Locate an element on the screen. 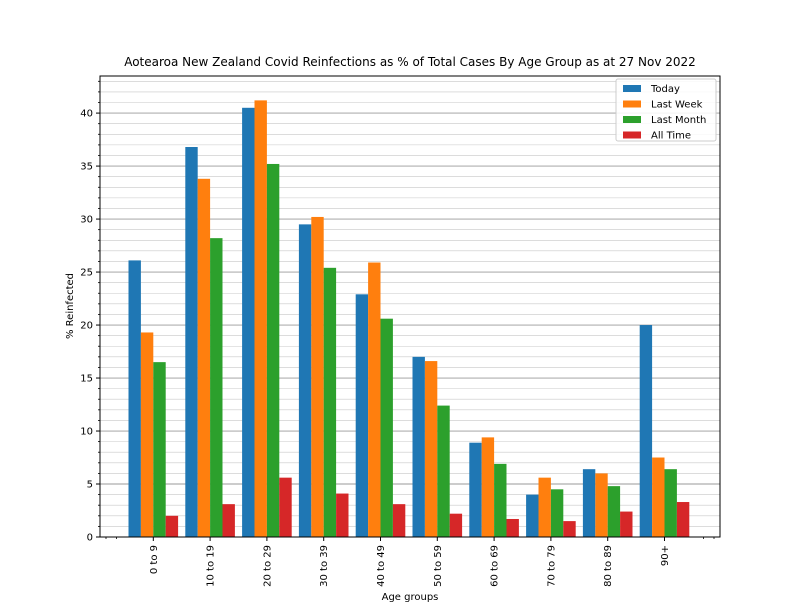 The height and width of the screenshot is (604, 800). y-tick-label: 40 is located at coordinates (86, 114).